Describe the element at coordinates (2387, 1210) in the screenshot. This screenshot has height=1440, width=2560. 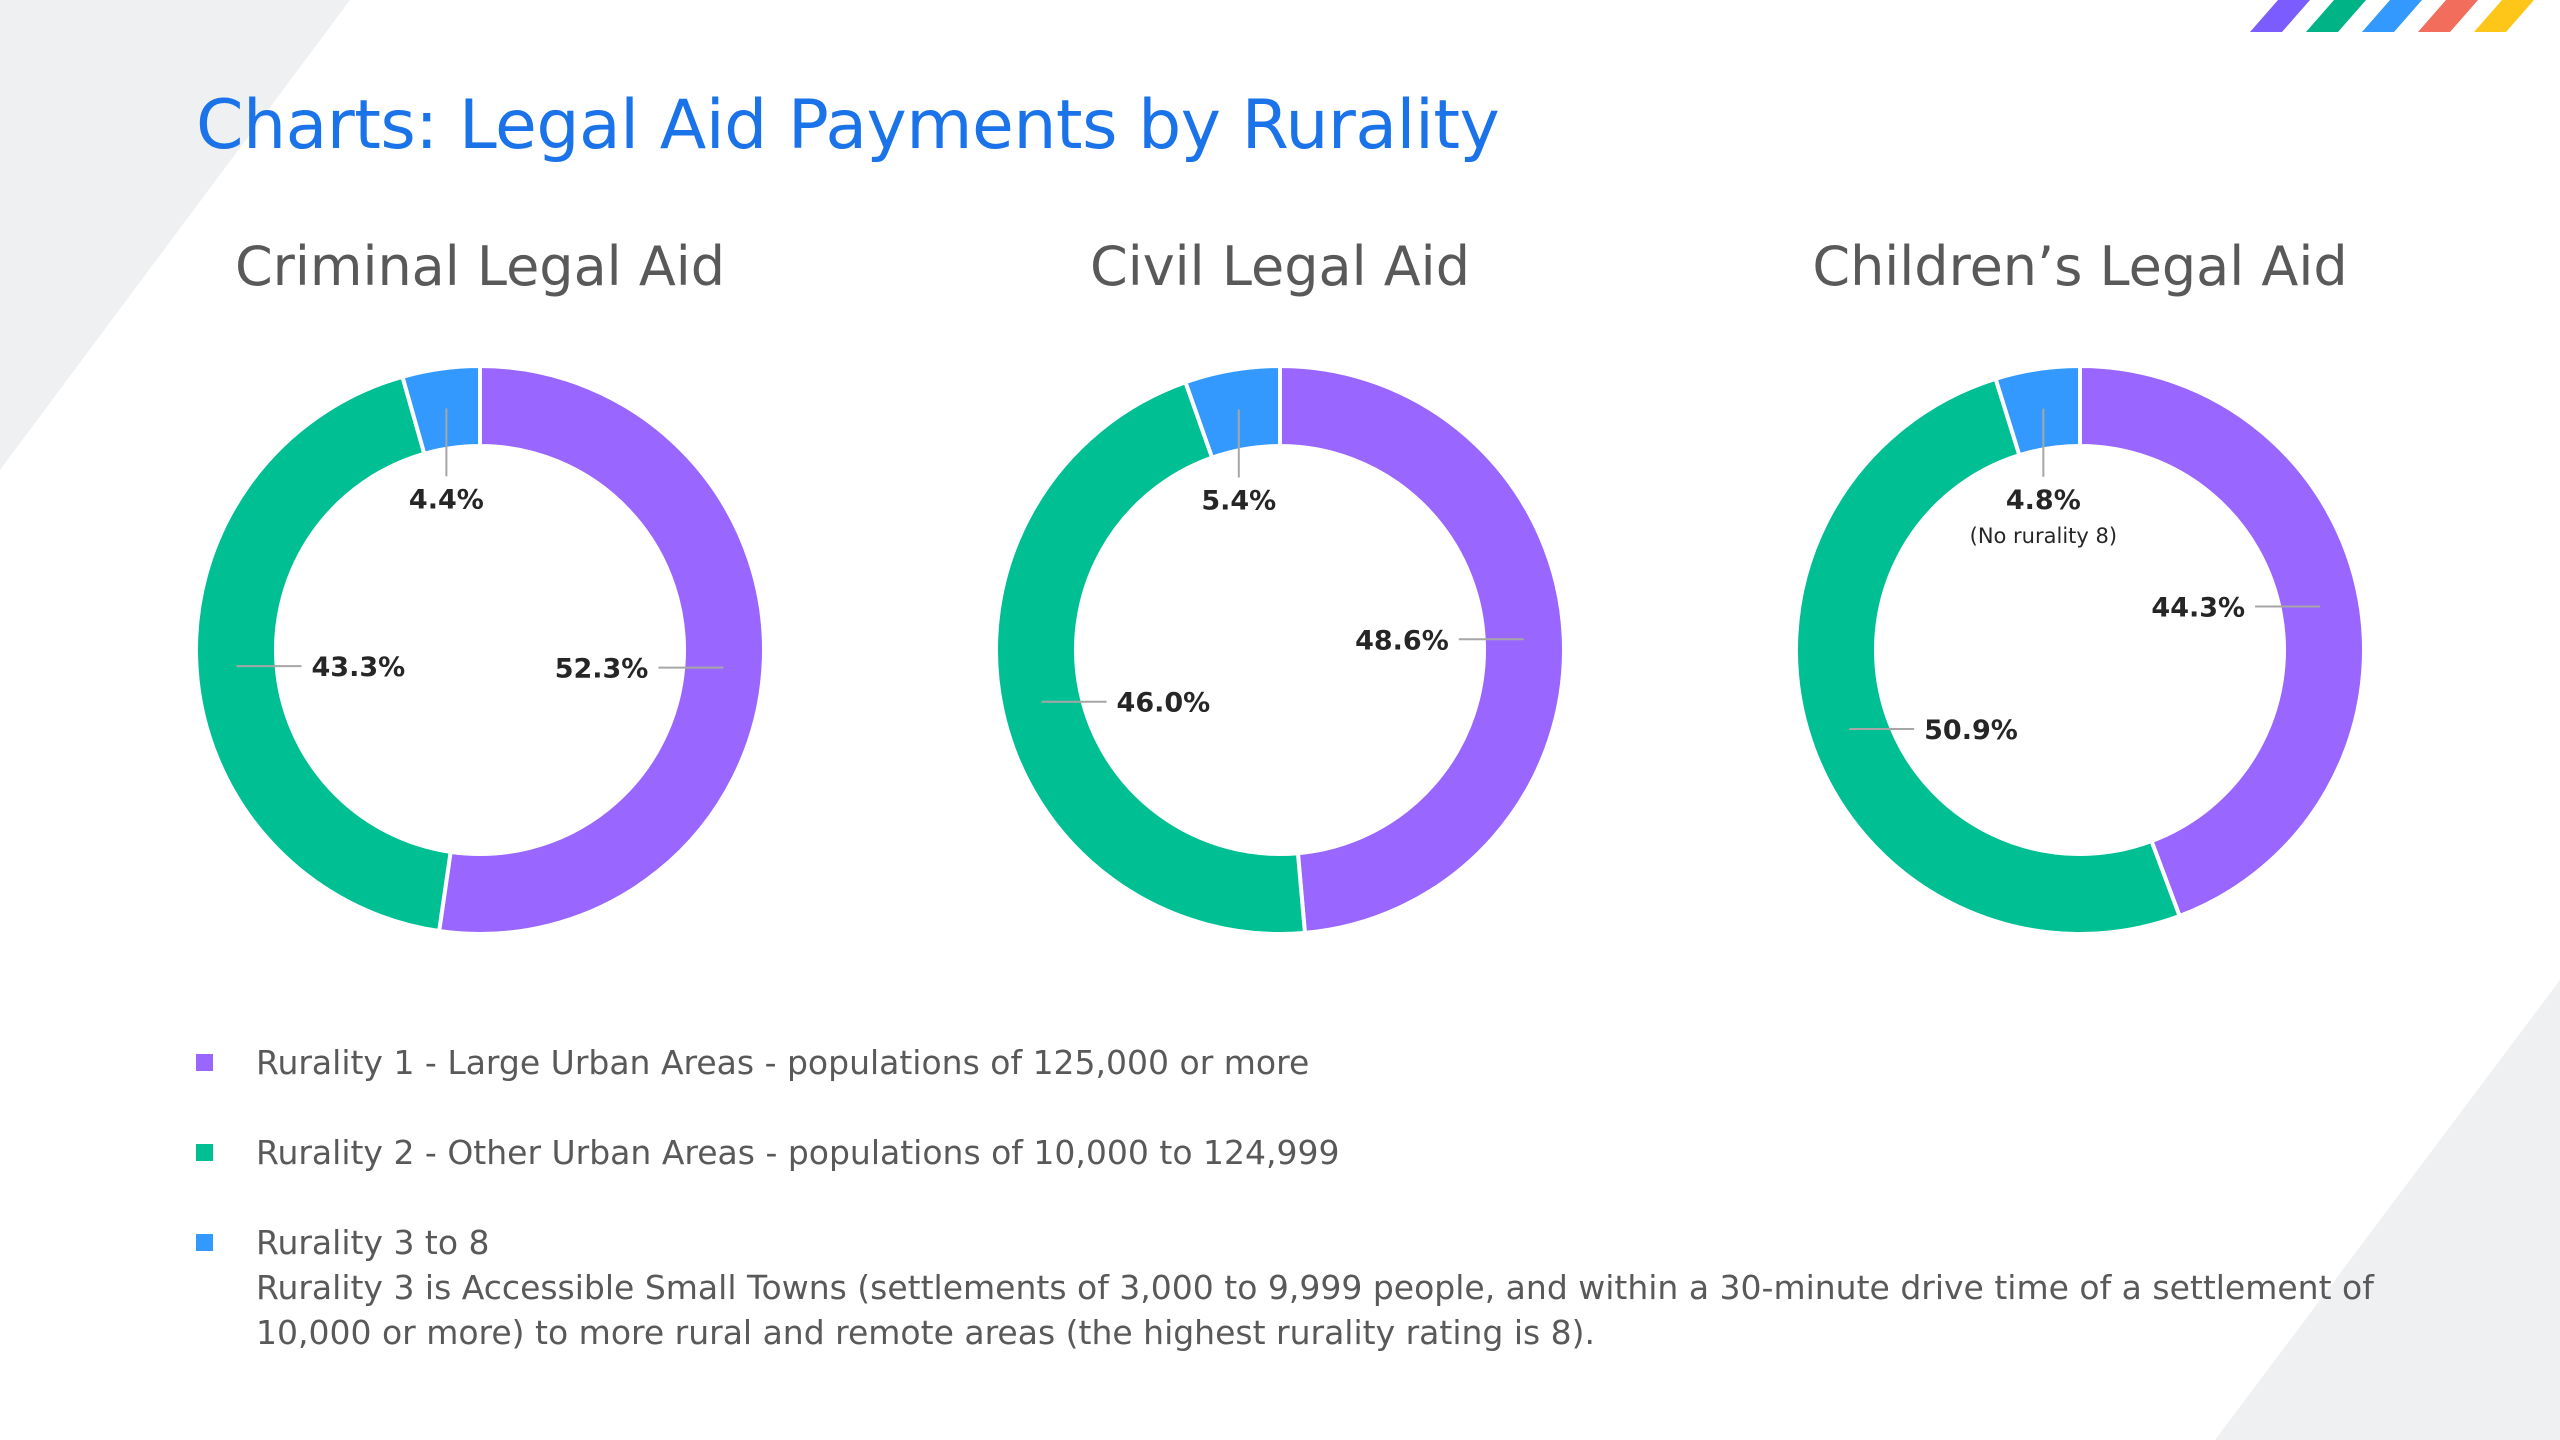
I see `corner-shape-bottom-right` at that location.